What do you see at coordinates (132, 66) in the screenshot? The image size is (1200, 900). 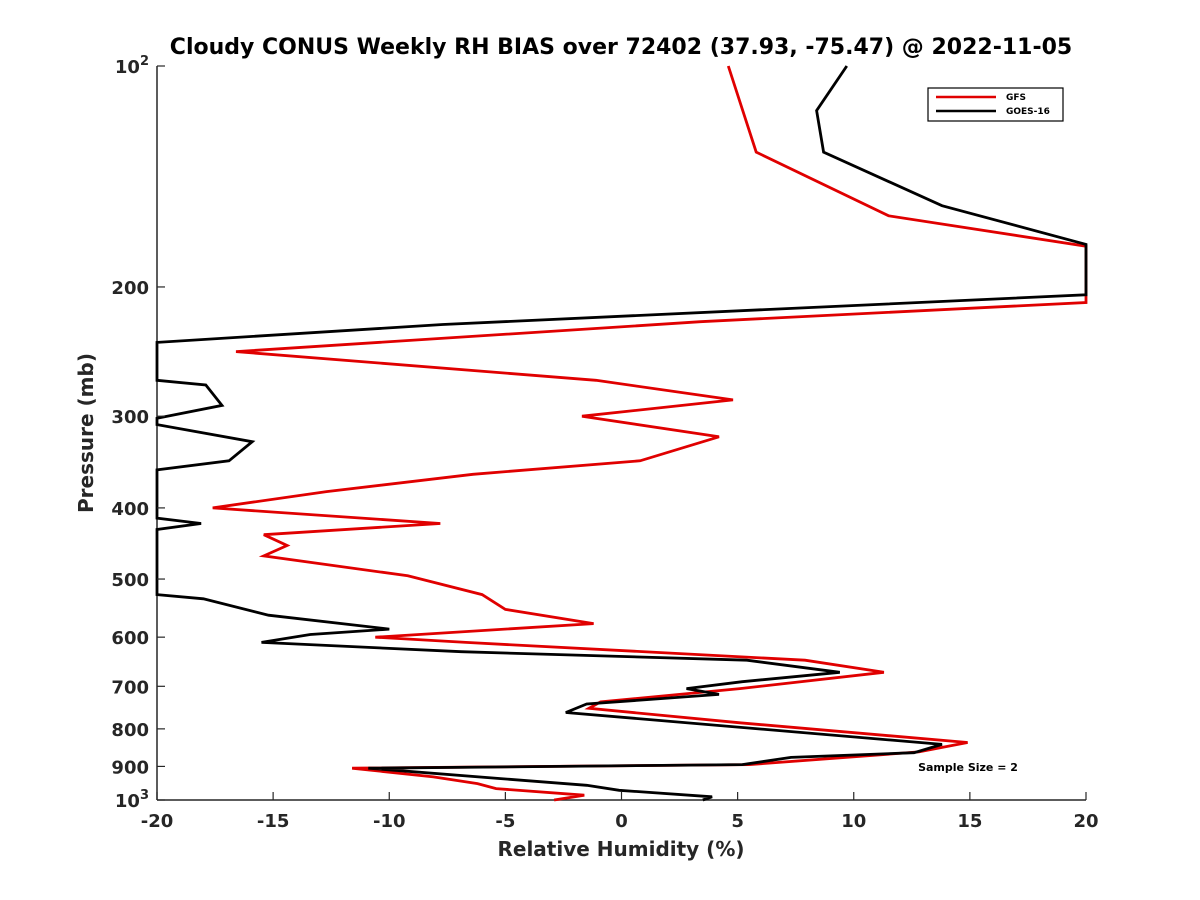 I see `y-tick-label: 10²` at bounding box center [132, 66].